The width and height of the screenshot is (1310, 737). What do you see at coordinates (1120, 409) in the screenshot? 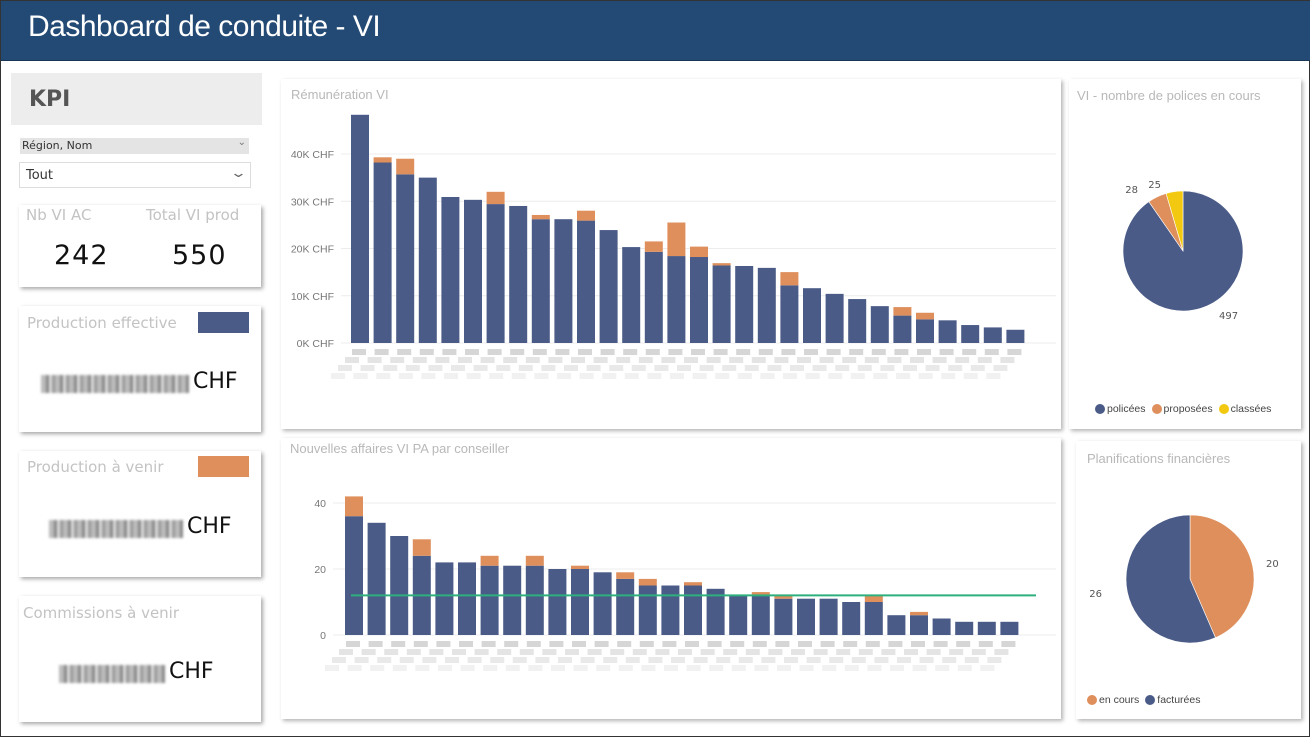
I see `legend-item-policees: policées` at bounding box center [1120, 409].